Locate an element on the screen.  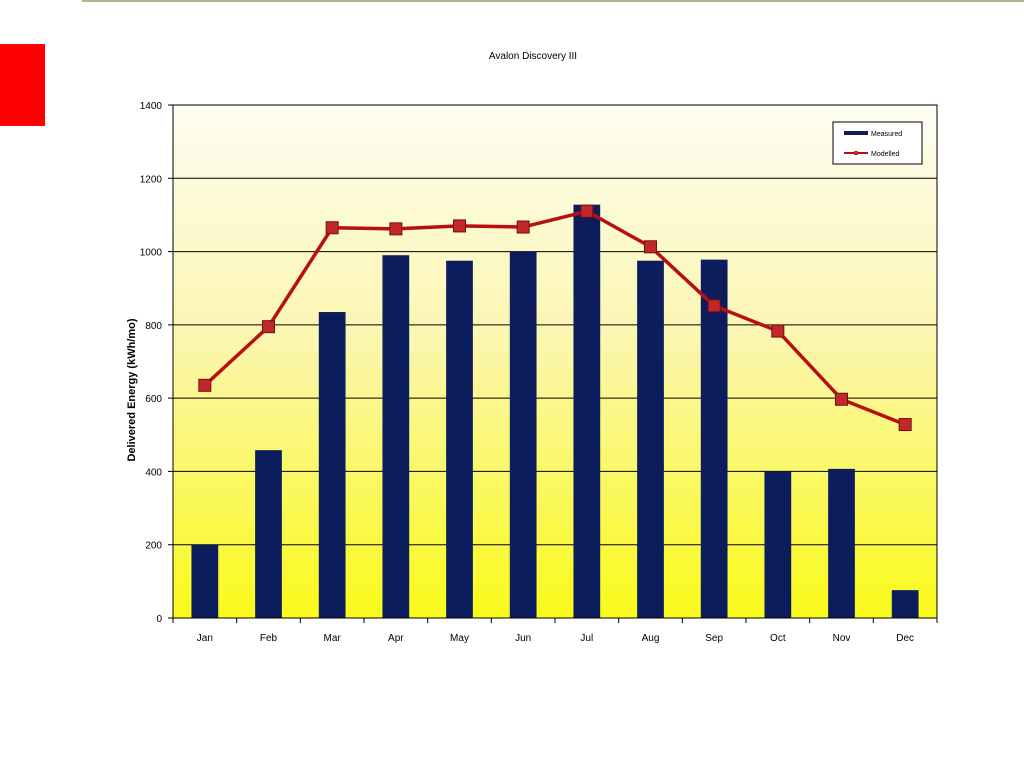
x-tick-label: Feb is located at coordinates (269, 638).